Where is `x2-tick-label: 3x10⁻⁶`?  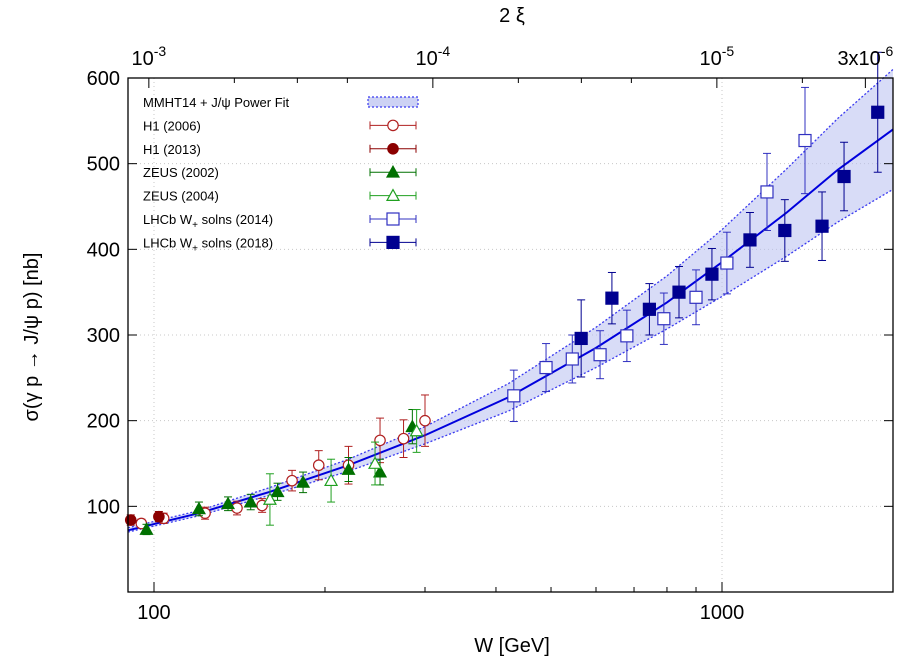 x2-tick-label: 3x10⁻⁶ is located at coordinates (865, 56).